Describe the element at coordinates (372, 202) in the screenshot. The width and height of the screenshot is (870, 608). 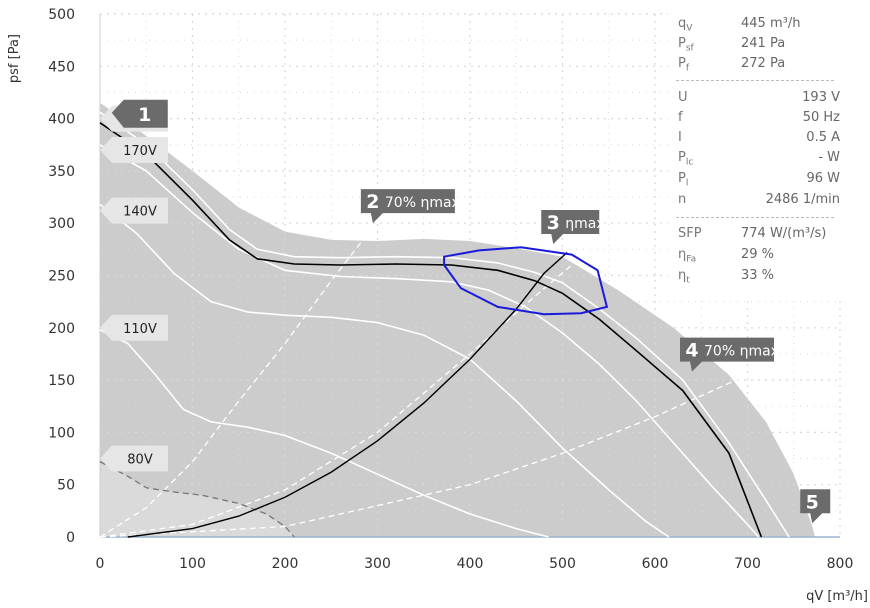
I see `marker-number: 2` at that location.